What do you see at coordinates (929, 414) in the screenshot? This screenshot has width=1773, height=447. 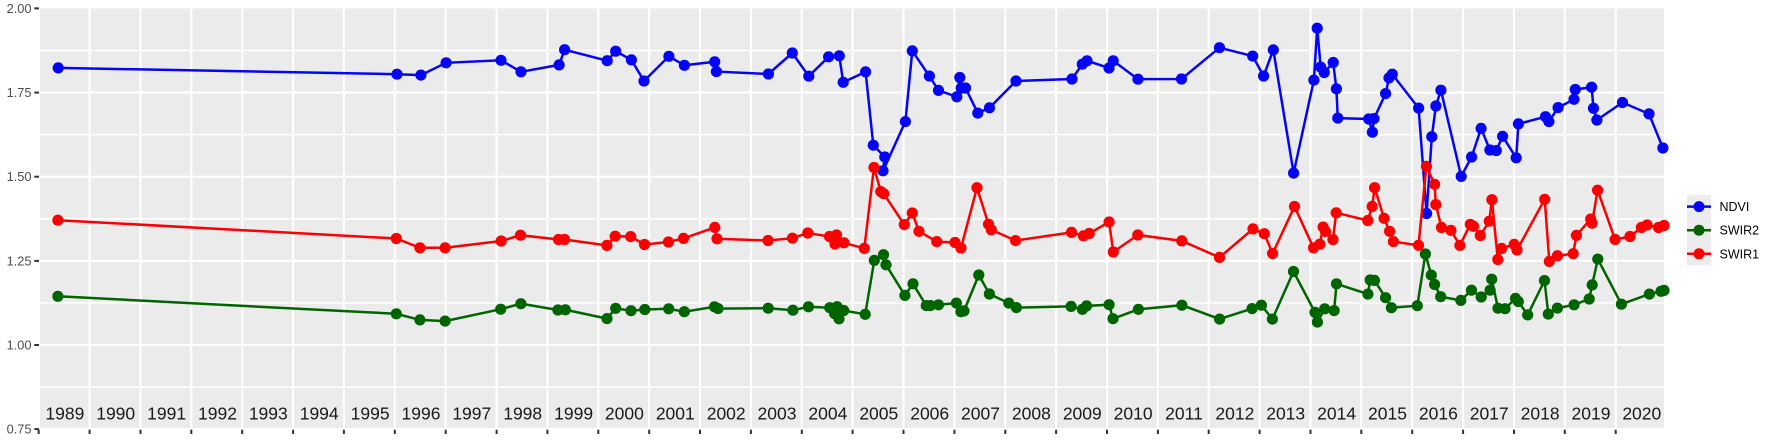 I see `svg-text: 2006` at bounding box center [929, 414].